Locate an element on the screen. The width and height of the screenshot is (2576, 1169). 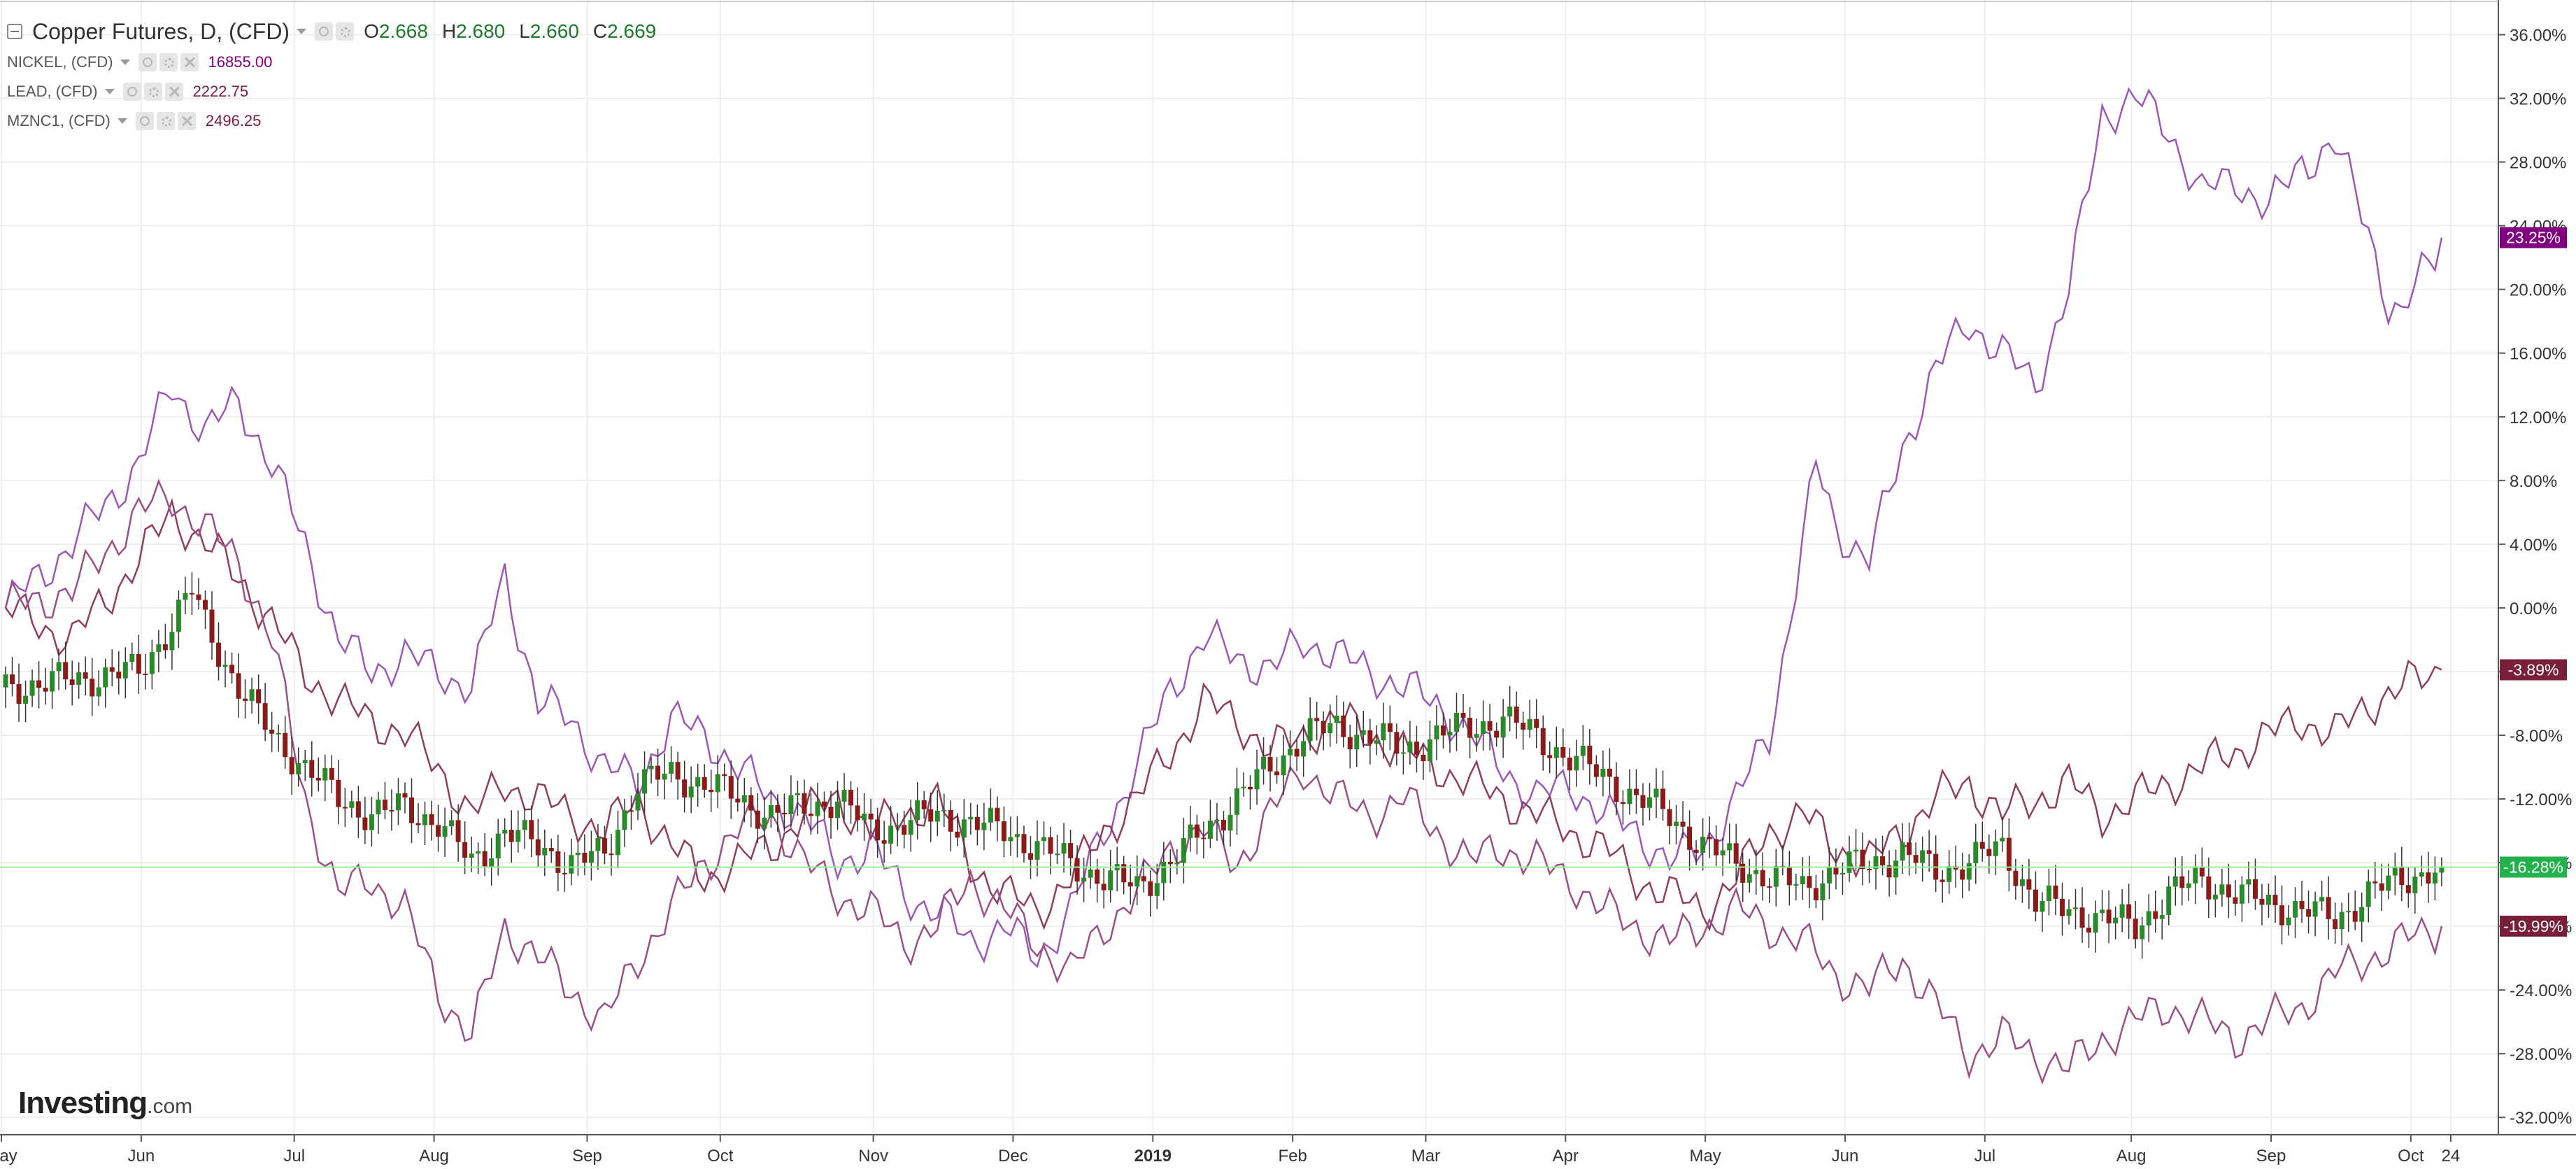
y-tick-label: 16.00% is located at coordinates (2538, 354).